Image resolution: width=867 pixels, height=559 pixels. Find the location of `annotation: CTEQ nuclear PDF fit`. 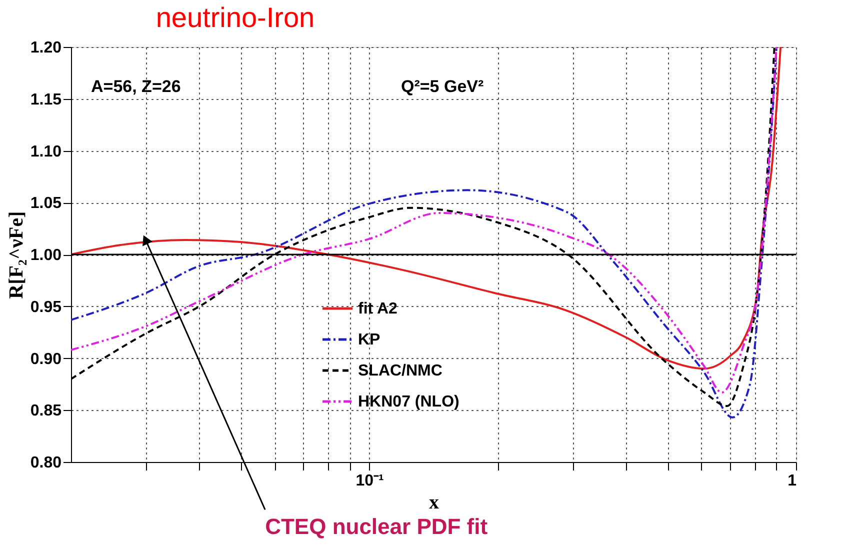

annotation: CTEQ nuclear PDF fit is located at coordinates (376, 526).